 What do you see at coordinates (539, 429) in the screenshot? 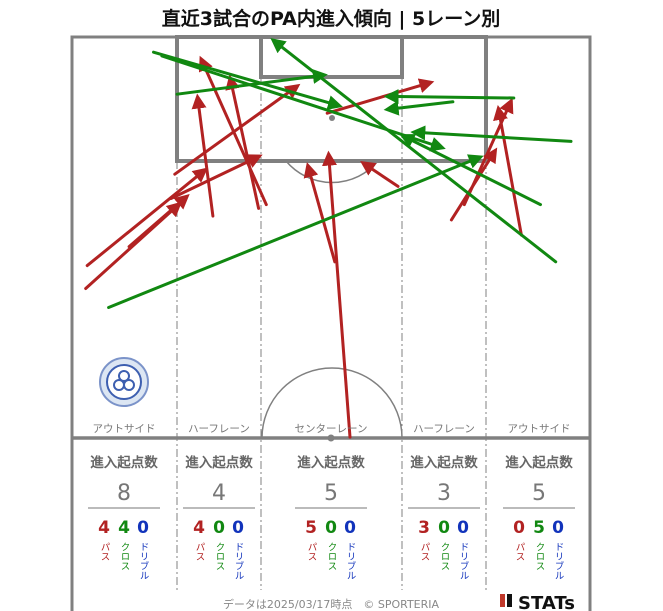
I see `lane-label-outside-right: アウトサイド` at bounding box center [539, 429].